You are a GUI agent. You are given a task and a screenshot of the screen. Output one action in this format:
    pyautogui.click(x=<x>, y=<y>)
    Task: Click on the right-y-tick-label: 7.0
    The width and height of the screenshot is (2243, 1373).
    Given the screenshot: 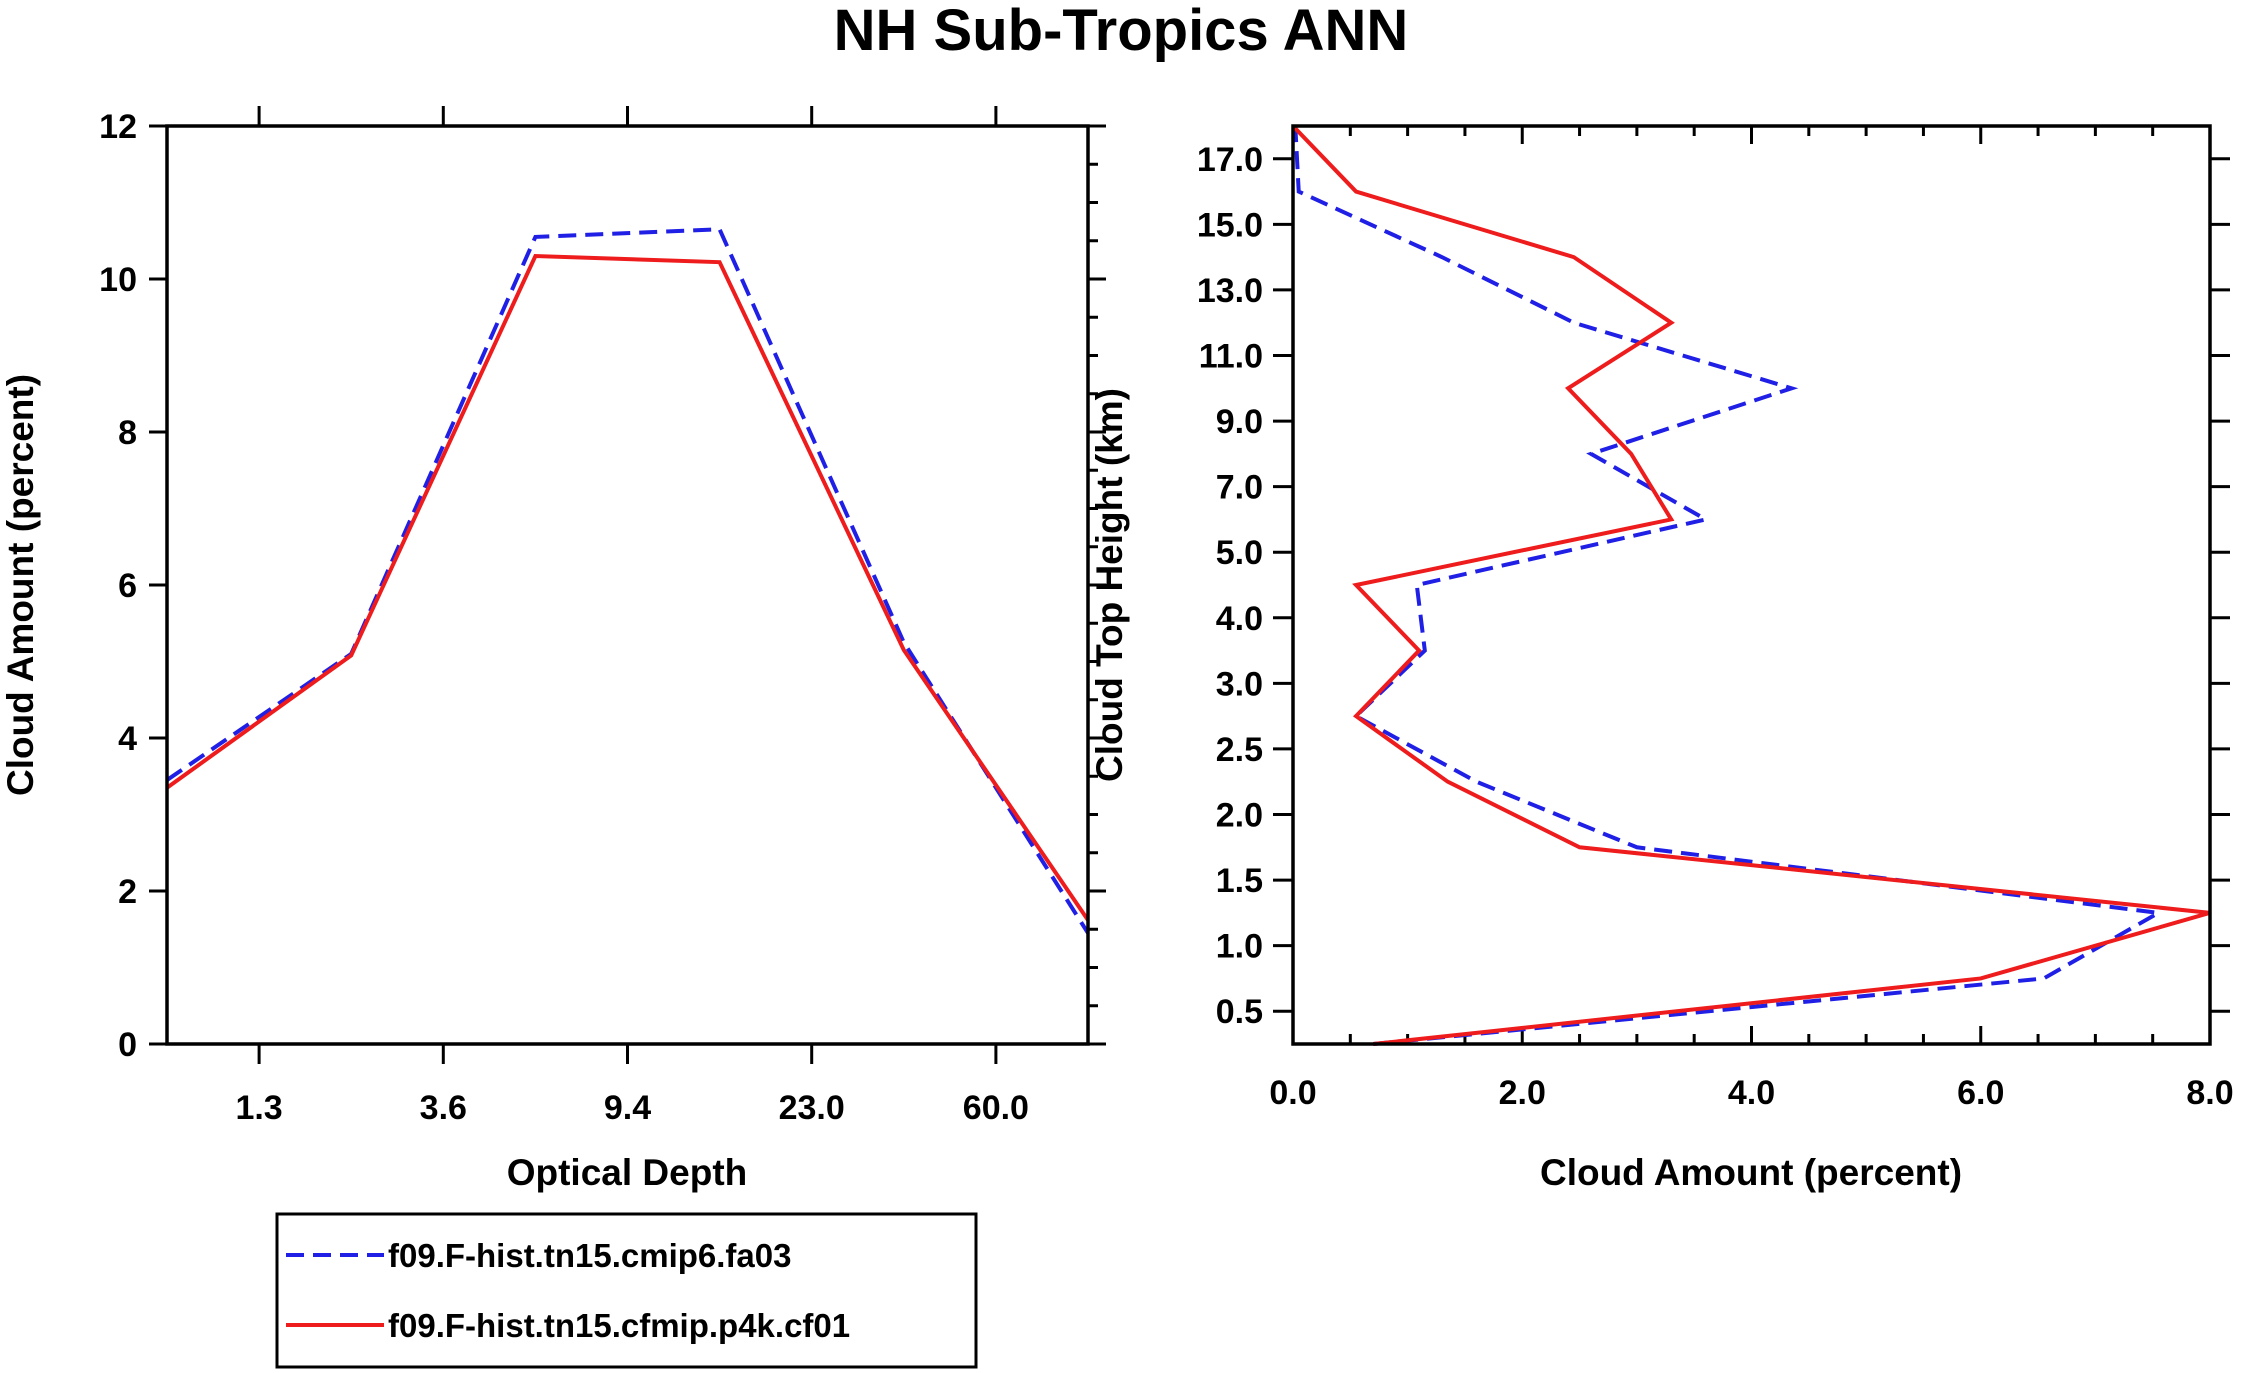 What is the action you would take?
    pyautogui.click(x=1239, y=488)
    